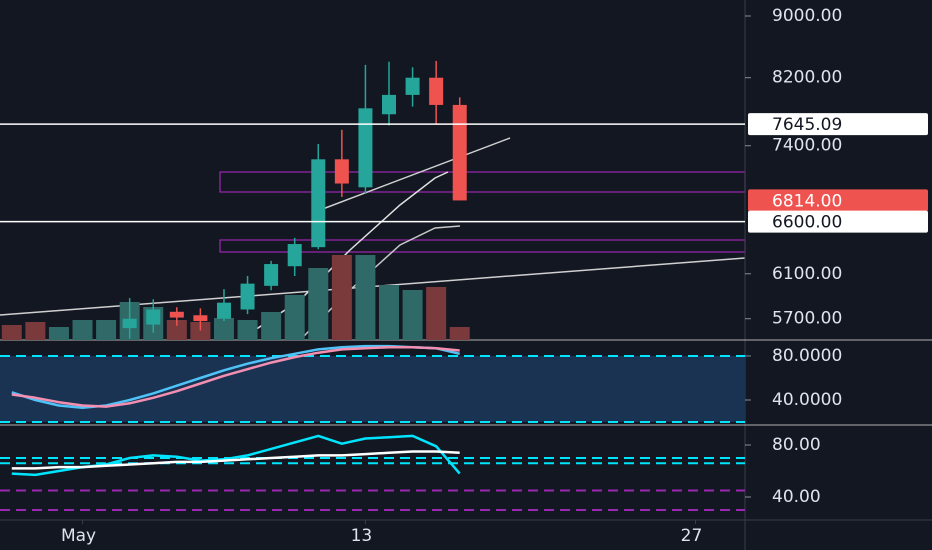 This screenshot has height=550, width=932. I want to click on y-tick-label: 5700.00, so click(807, 319).